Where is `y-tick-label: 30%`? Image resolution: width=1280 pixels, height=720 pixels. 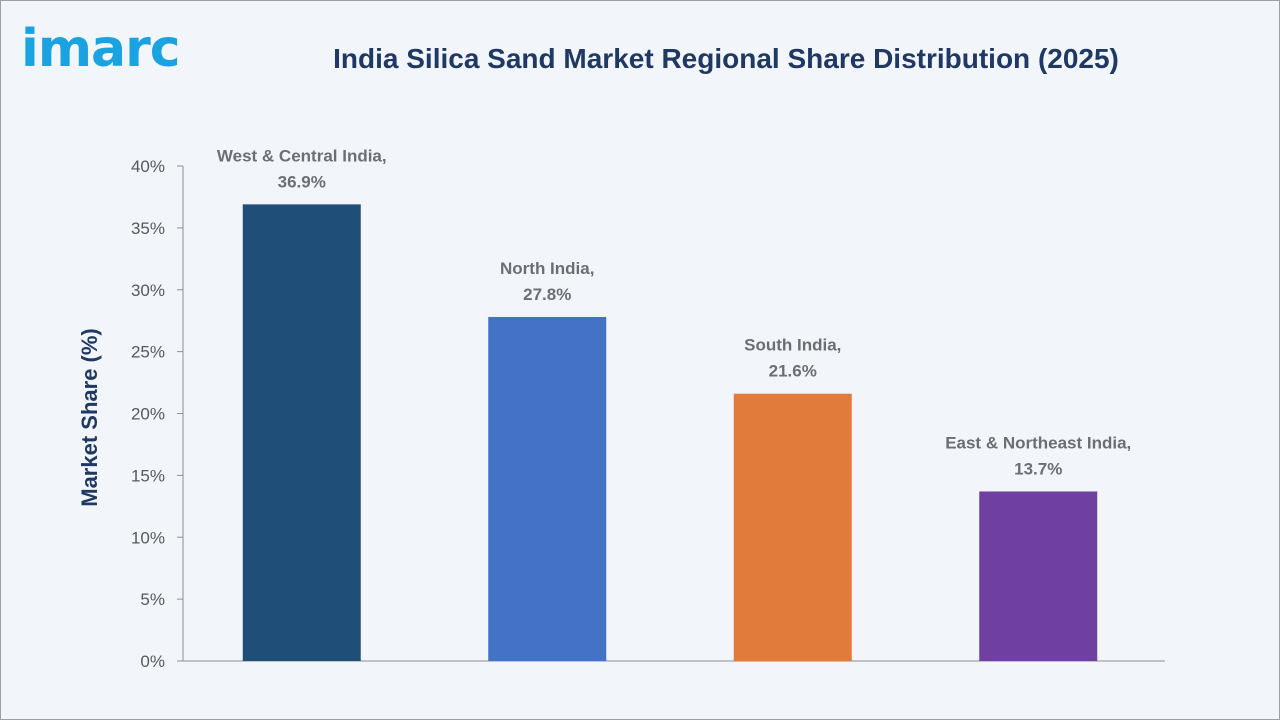 y-tick-label: 30% is located at coordinates (148, 290).